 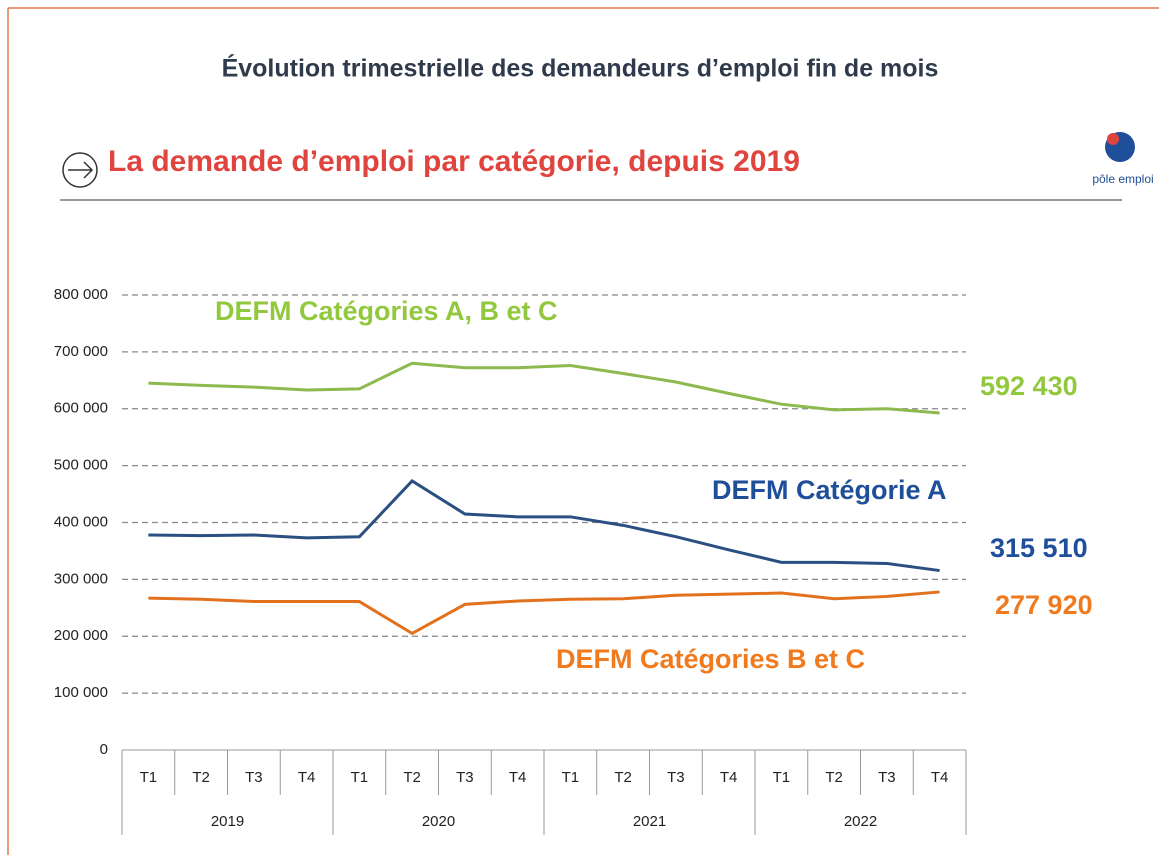 What do you see at coordinates (81, 635) in the screenshot?
I see `y-tick-label: 200 000` at bounding box center [81, 635].